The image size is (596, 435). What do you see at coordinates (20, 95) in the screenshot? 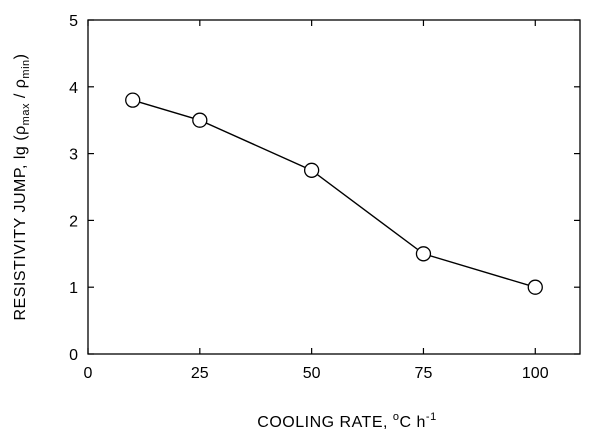
I see `y-axis-title-slash: /` at bounding box center [20, 95].